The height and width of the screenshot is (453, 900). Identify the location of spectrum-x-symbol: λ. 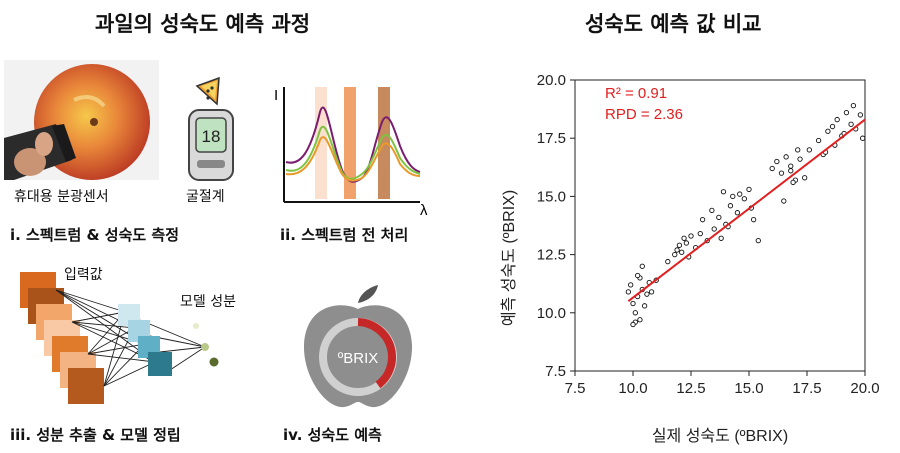
(424, 209).